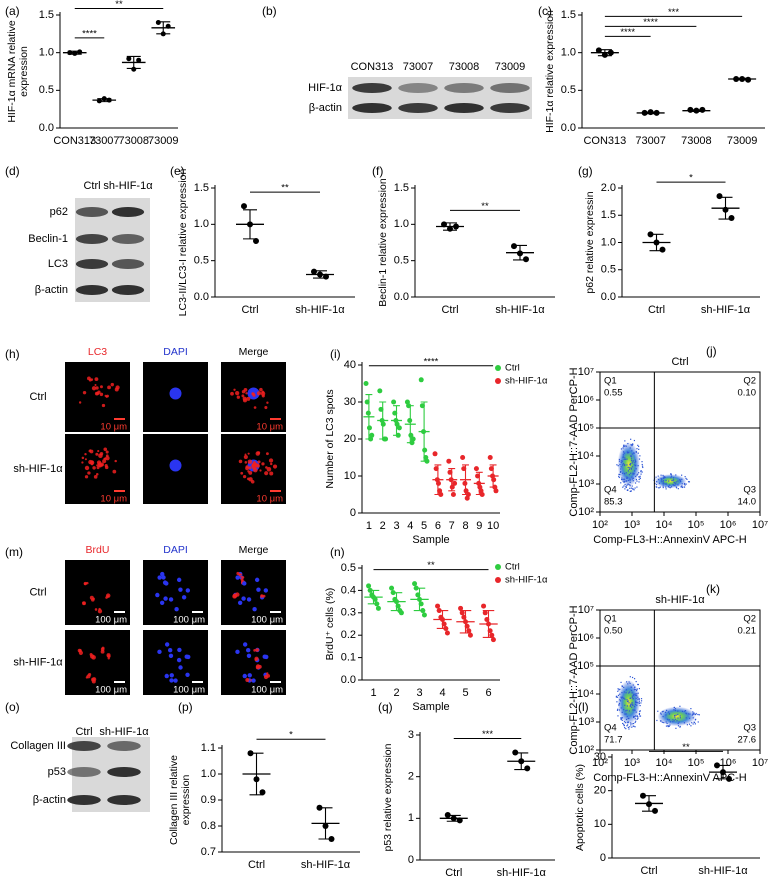 This screenshot has height=884, width=769. I want to click on y-tick-label: 0.5, so click(401, 261).